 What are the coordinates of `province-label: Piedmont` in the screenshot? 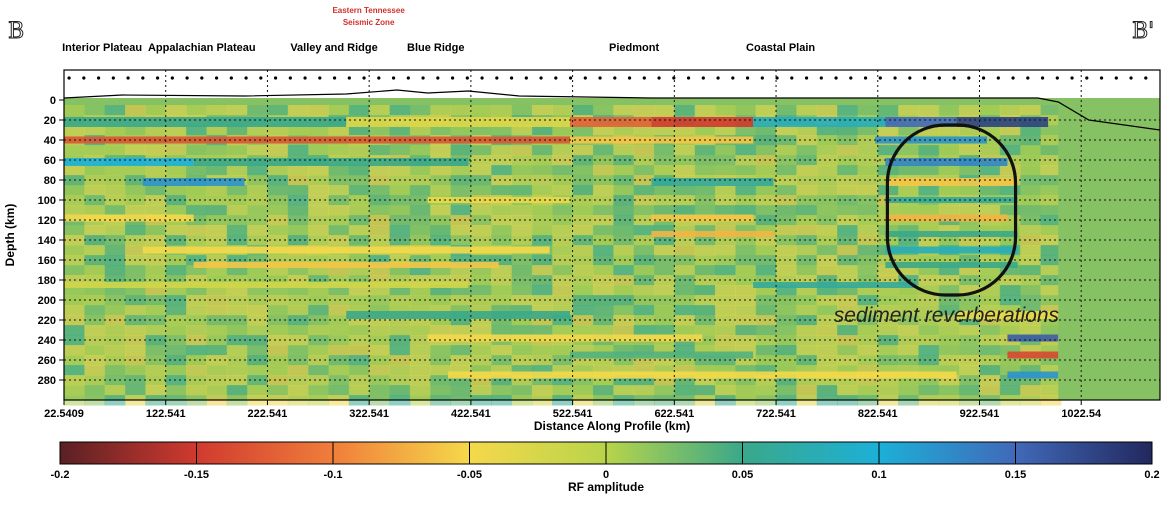 It's located at (634, 48).